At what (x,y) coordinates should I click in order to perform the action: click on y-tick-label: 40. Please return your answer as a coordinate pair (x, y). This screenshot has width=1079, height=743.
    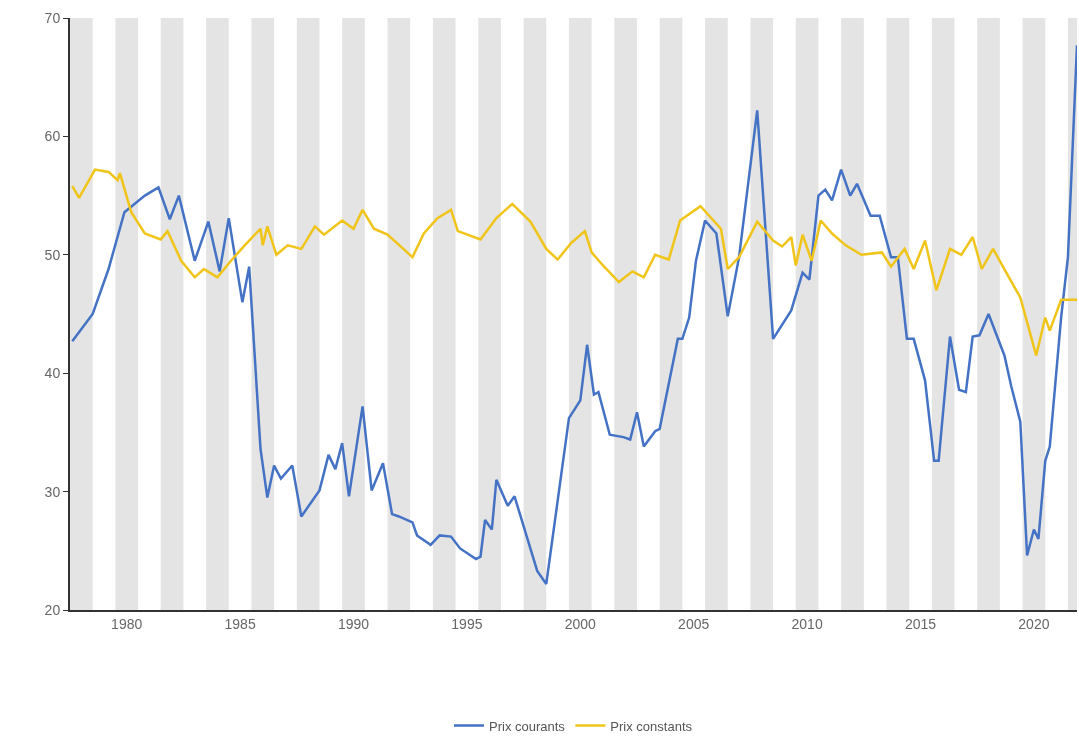
    Looking at the image, I should click on (52, 373).